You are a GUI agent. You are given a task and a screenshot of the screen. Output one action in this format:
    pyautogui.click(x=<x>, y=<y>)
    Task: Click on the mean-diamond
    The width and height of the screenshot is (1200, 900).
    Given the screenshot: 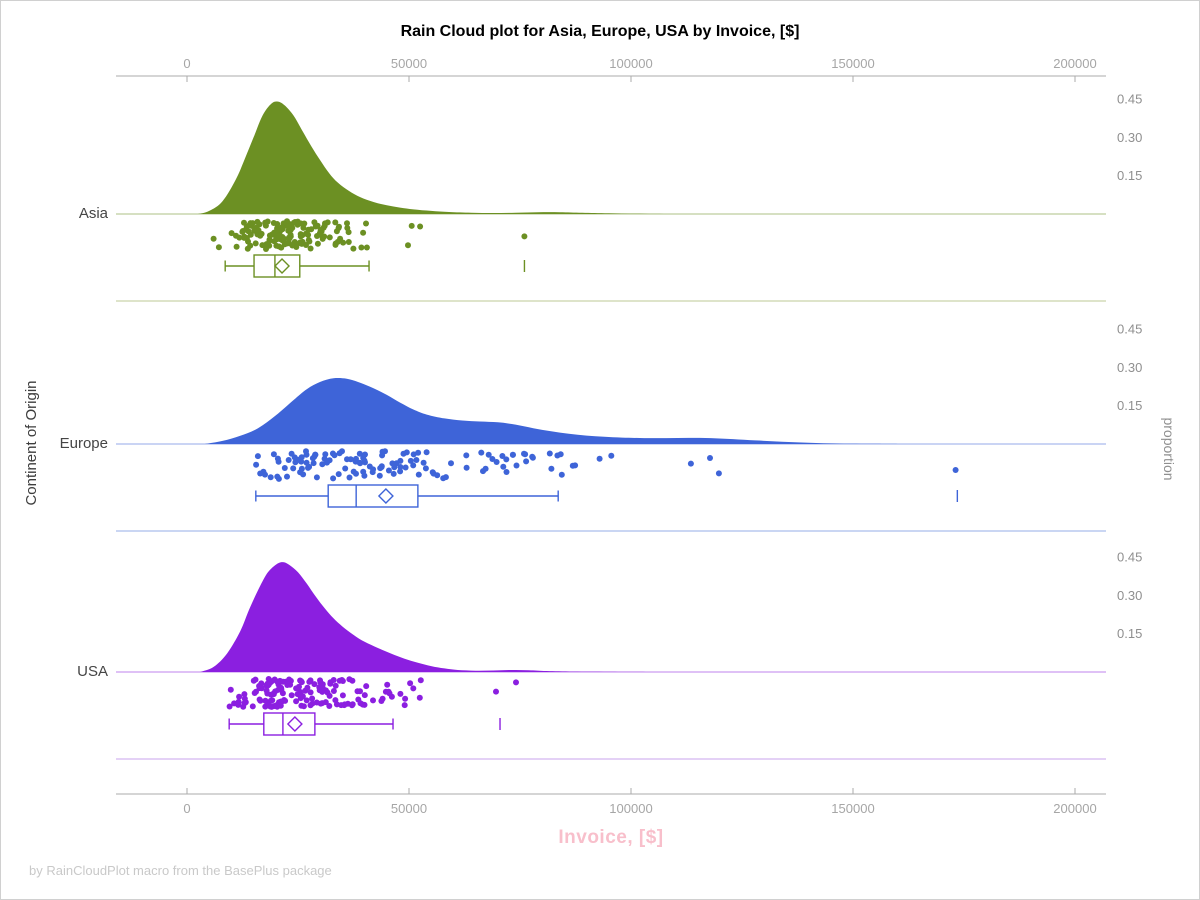 What is the action you would take?
    pyautogui.click(x=385, y=496)
    